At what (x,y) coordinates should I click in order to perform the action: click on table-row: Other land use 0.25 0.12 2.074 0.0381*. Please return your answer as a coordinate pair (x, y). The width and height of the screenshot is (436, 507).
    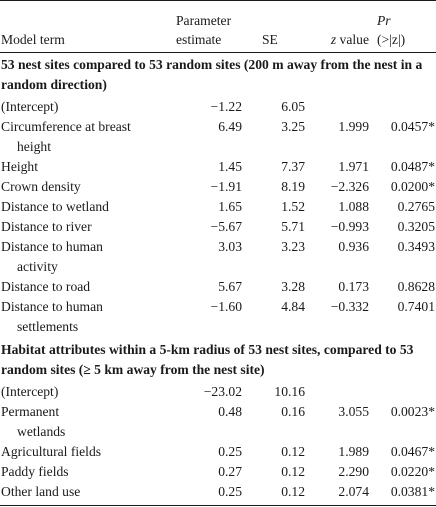
    Looking at the image, I should click on (218, 492).